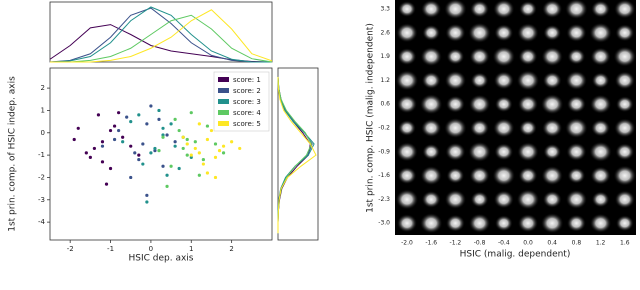 This screenshot has height=290, width=640. What do you see at coordinates (247, 80) in the screenshot?
I see `legend-label: score: 1` at bounding box center [247, 80].